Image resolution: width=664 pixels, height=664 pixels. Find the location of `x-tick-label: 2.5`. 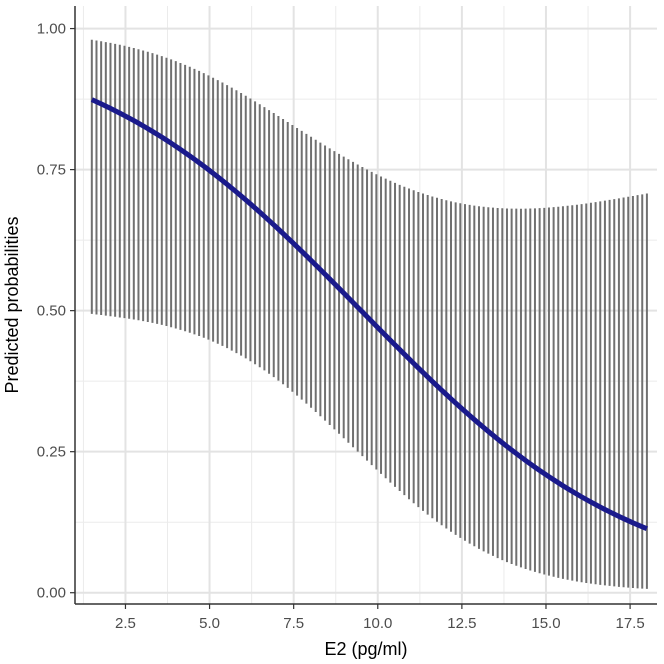

x-tick-label: 2.5 is located at coordinates (125, 623).